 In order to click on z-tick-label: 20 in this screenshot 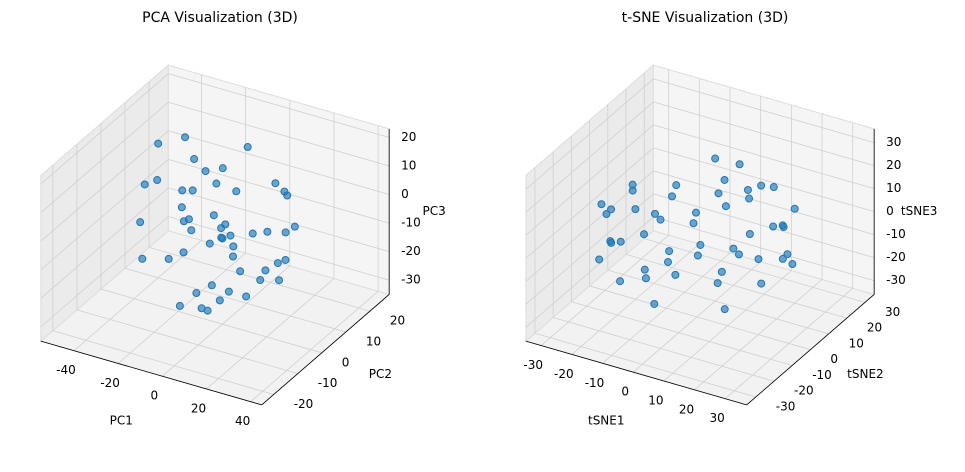, I will do `click(408, 137)`.